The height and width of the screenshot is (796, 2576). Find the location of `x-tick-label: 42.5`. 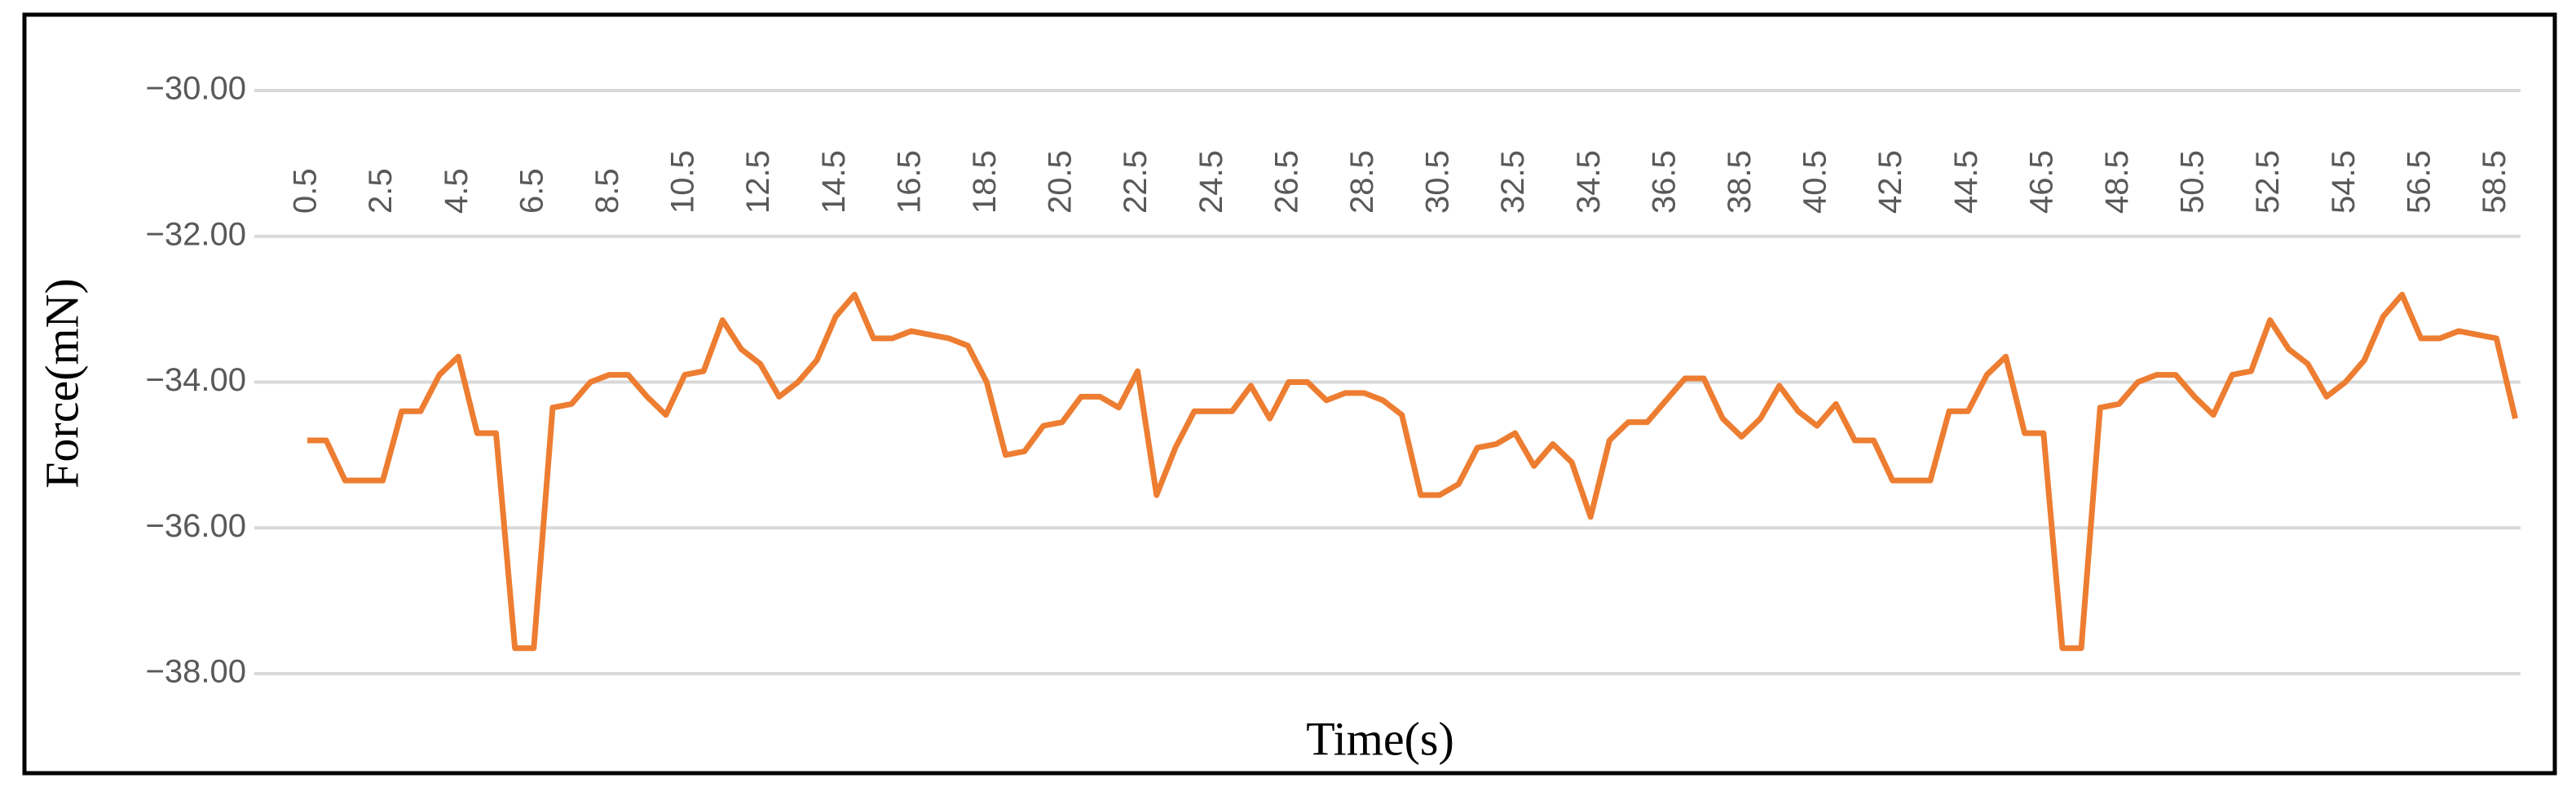

x-tick-label: 42.5 is located at coordinates (1890, 182).